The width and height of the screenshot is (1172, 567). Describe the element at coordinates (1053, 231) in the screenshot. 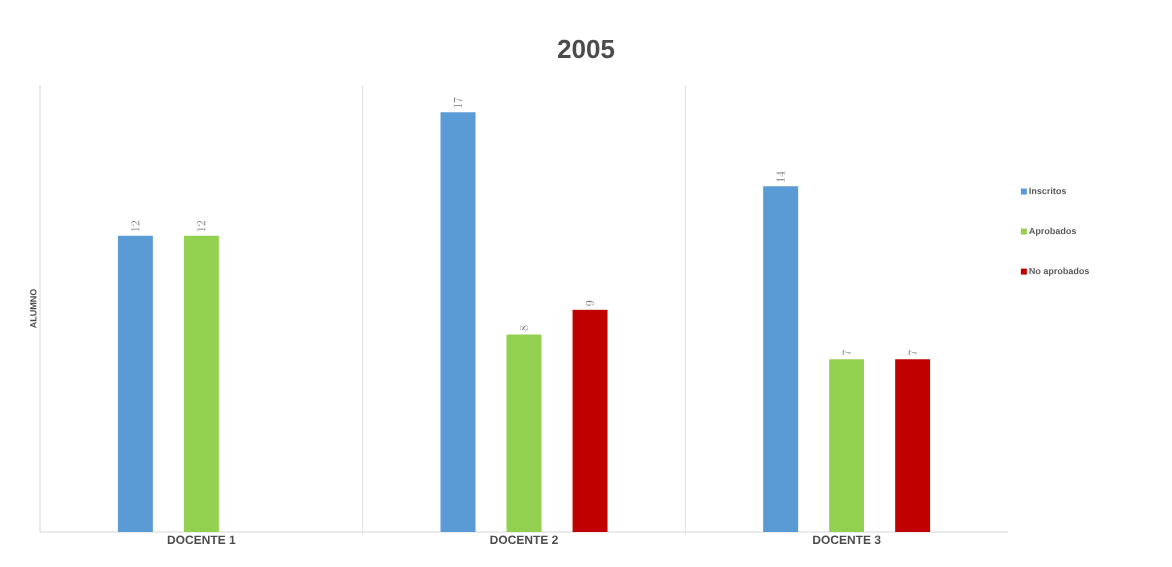

I see `legend-label: Aprobados` at that location.